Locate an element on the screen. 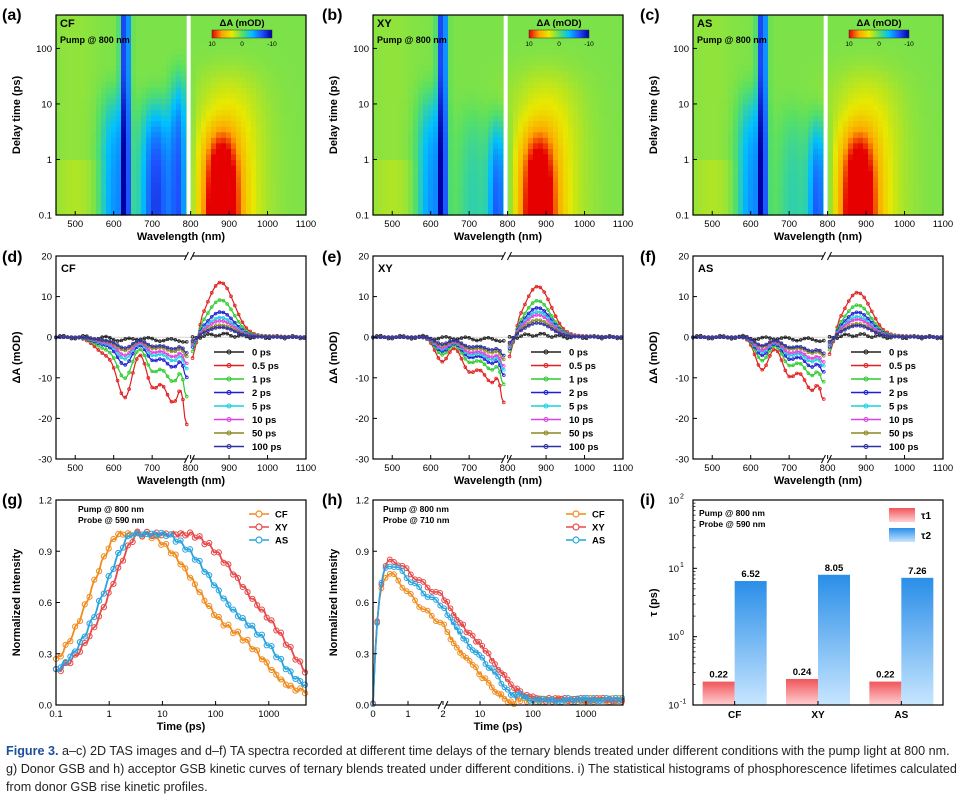 Image resolution: width=964 pixels, height=805 pixels. axis-break-slash-a-e-t is located at coordinates (503, 256).